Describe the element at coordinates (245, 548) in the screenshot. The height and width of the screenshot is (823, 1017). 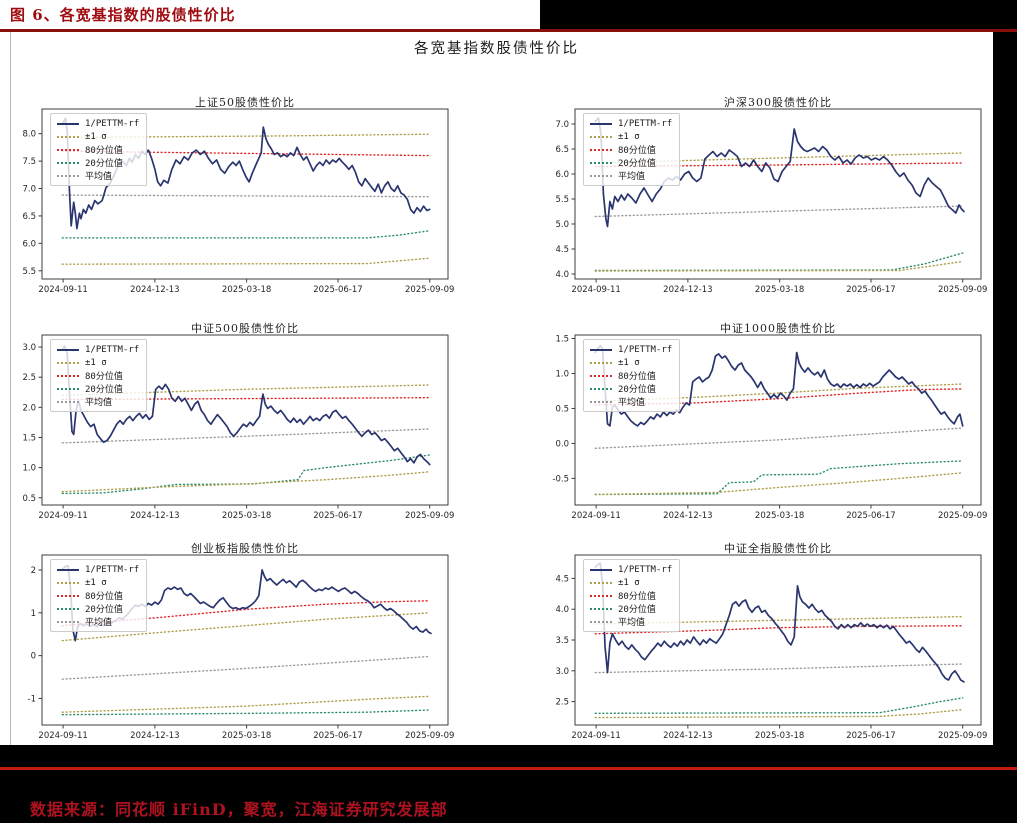
I see `chart-title: 创业板指股债性价比` at that location.